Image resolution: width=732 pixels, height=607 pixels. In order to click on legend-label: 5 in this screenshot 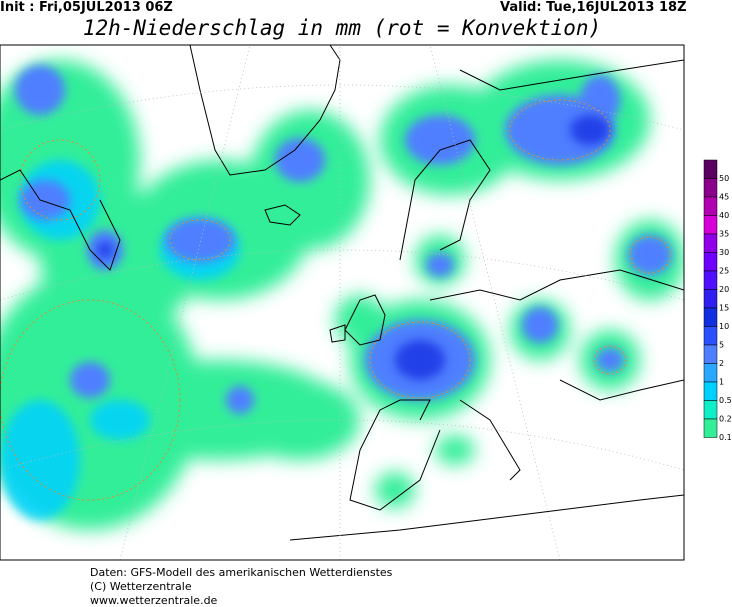, I will do `click(721, 345)`.